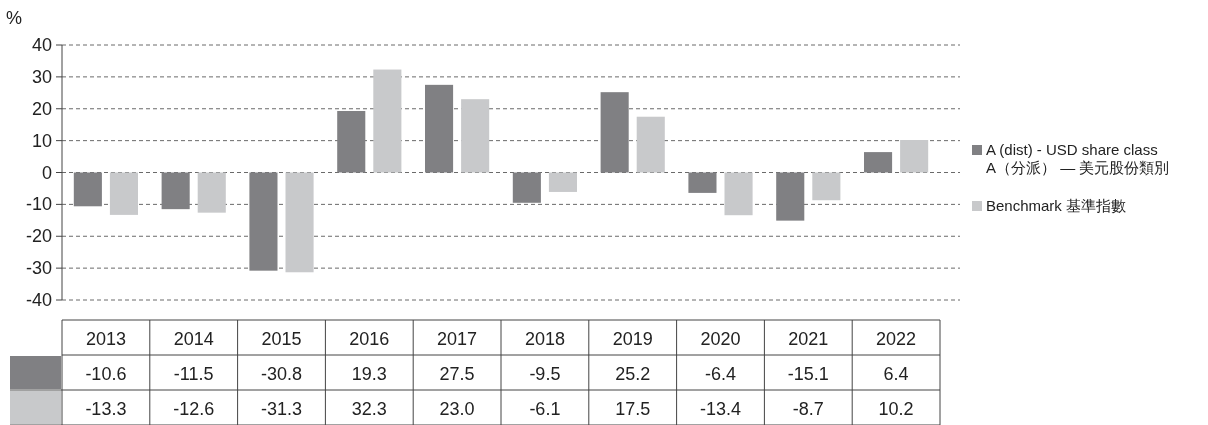  I want to click on text: -30.8, so click(281, 373).